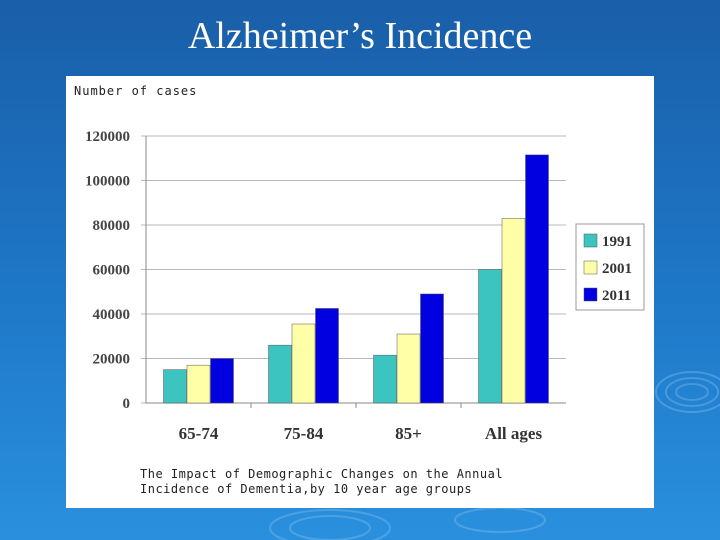  Describe the element at coordinates (616, 296) in the screenshot. I see `legend-label-2011: 2011` at that location.